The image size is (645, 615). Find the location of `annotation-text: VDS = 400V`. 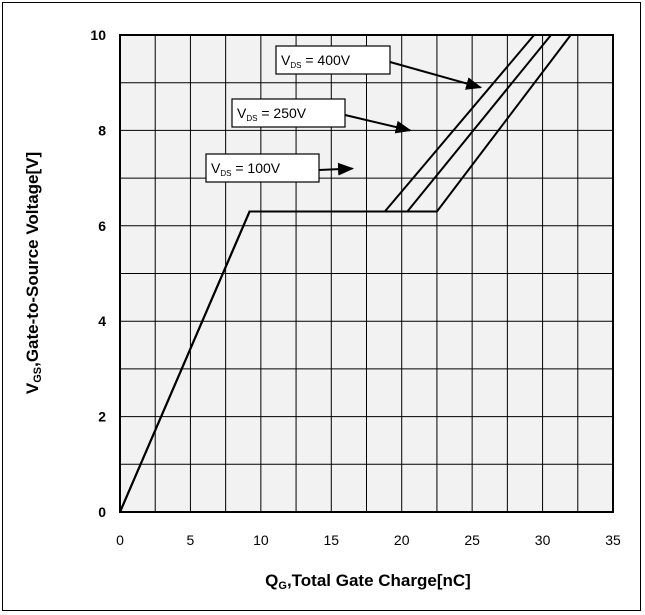

annotation-text: VDS = 400V is located at coordinates (316, 61).